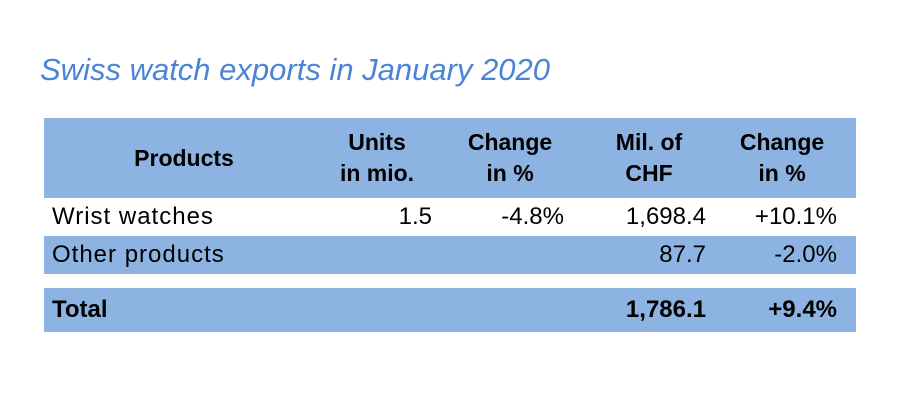 The image size is (898, 401). Describe the element at coordinates (532, 216) in the screenshot. I see `cell-units-change: -4.8%` at that location.